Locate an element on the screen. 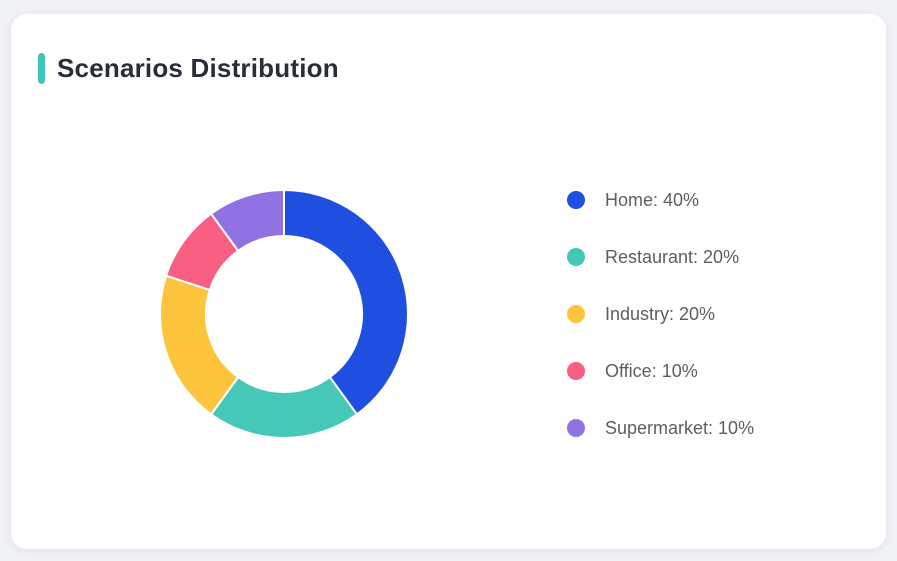 The height and width of the screenshot is (561, 897). card-header: Scenarios Distribution is located at coordinates (188, 68).